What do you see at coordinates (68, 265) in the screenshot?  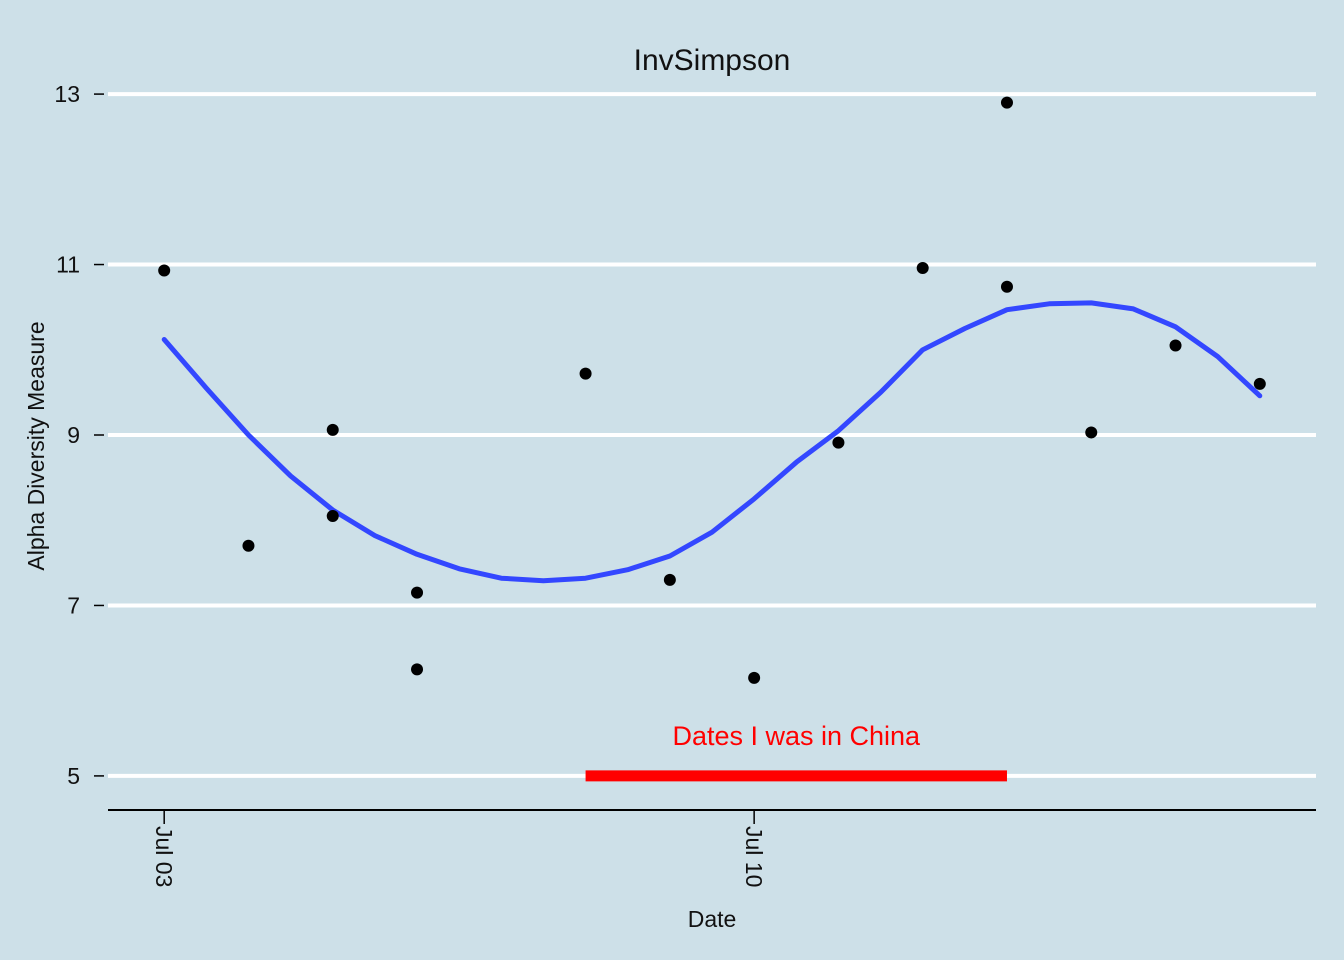 I see `y-tick-label: 11` at bounding box center [68, 265].